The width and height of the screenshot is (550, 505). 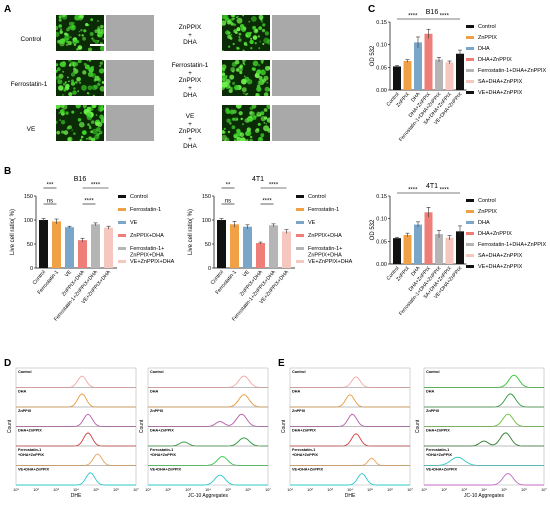 I want to click on label-line: +, so click(x=190, y=73).